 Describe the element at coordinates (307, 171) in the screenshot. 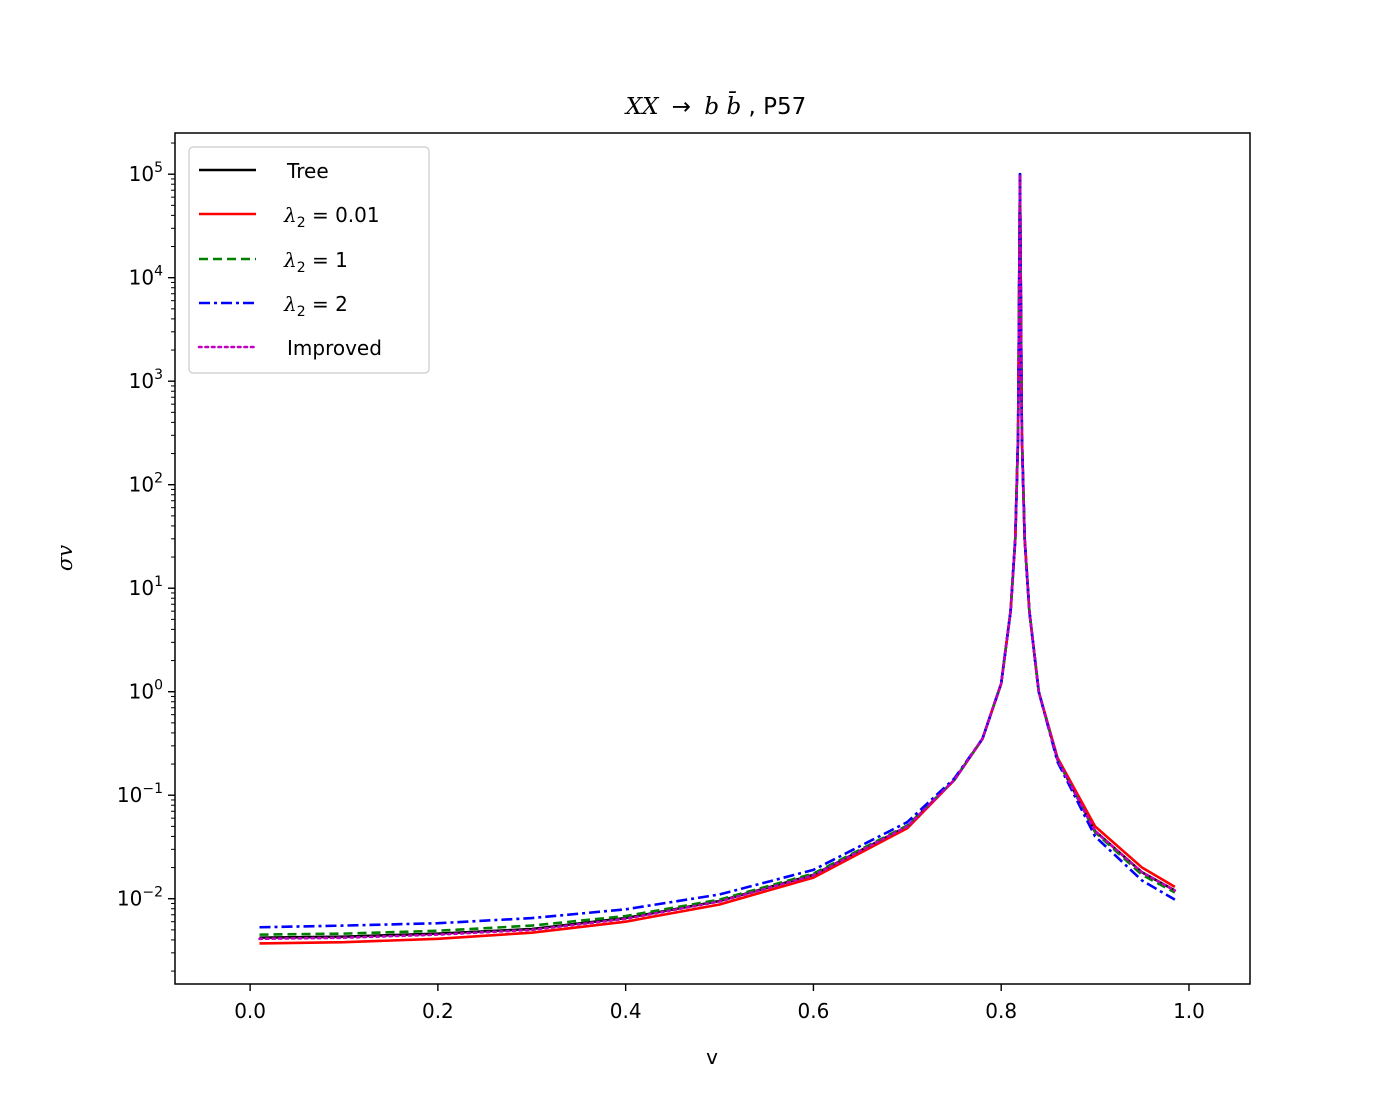

I see `legend-label: Tree` at that location.